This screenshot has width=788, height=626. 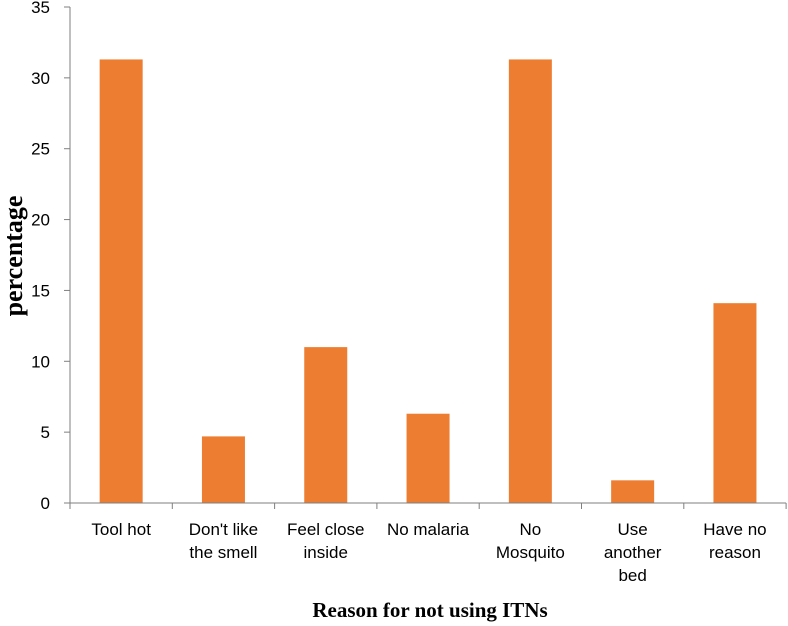 What do you see at coordinates (325, 541) in the screenshot?
I see `x-category-label: Feel close inside` at bounding box center [325, 541].